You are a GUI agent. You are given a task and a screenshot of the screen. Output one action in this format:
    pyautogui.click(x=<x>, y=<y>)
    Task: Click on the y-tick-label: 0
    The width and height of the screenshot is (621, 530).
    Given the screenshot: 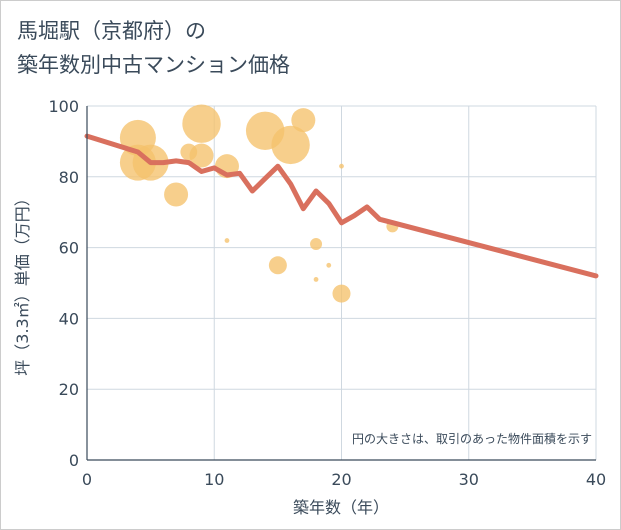 What is the action you would take?
    pyautogui.click(x=74, y=460)
    